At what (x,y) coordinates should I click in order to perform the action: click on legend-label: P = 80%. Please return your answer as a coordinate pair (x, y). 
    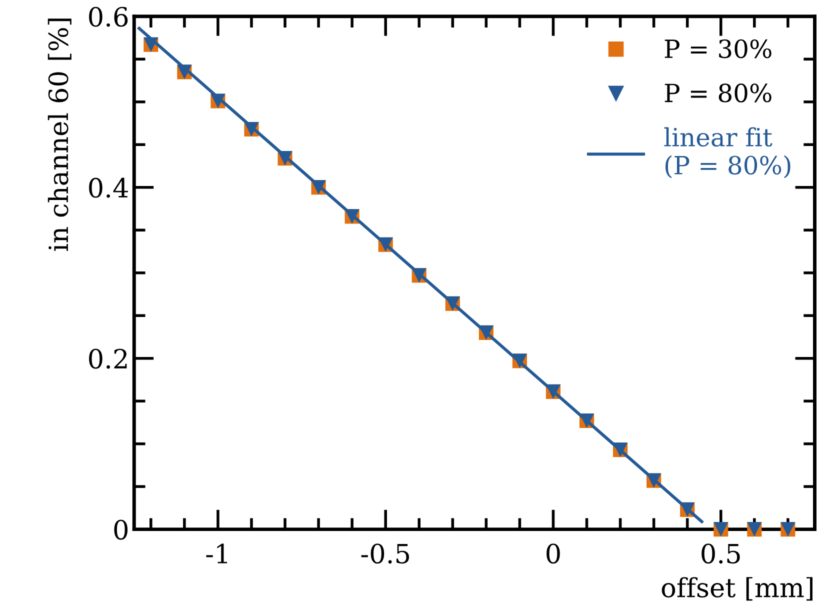
    Looking at the image, I should click on (718, 93).